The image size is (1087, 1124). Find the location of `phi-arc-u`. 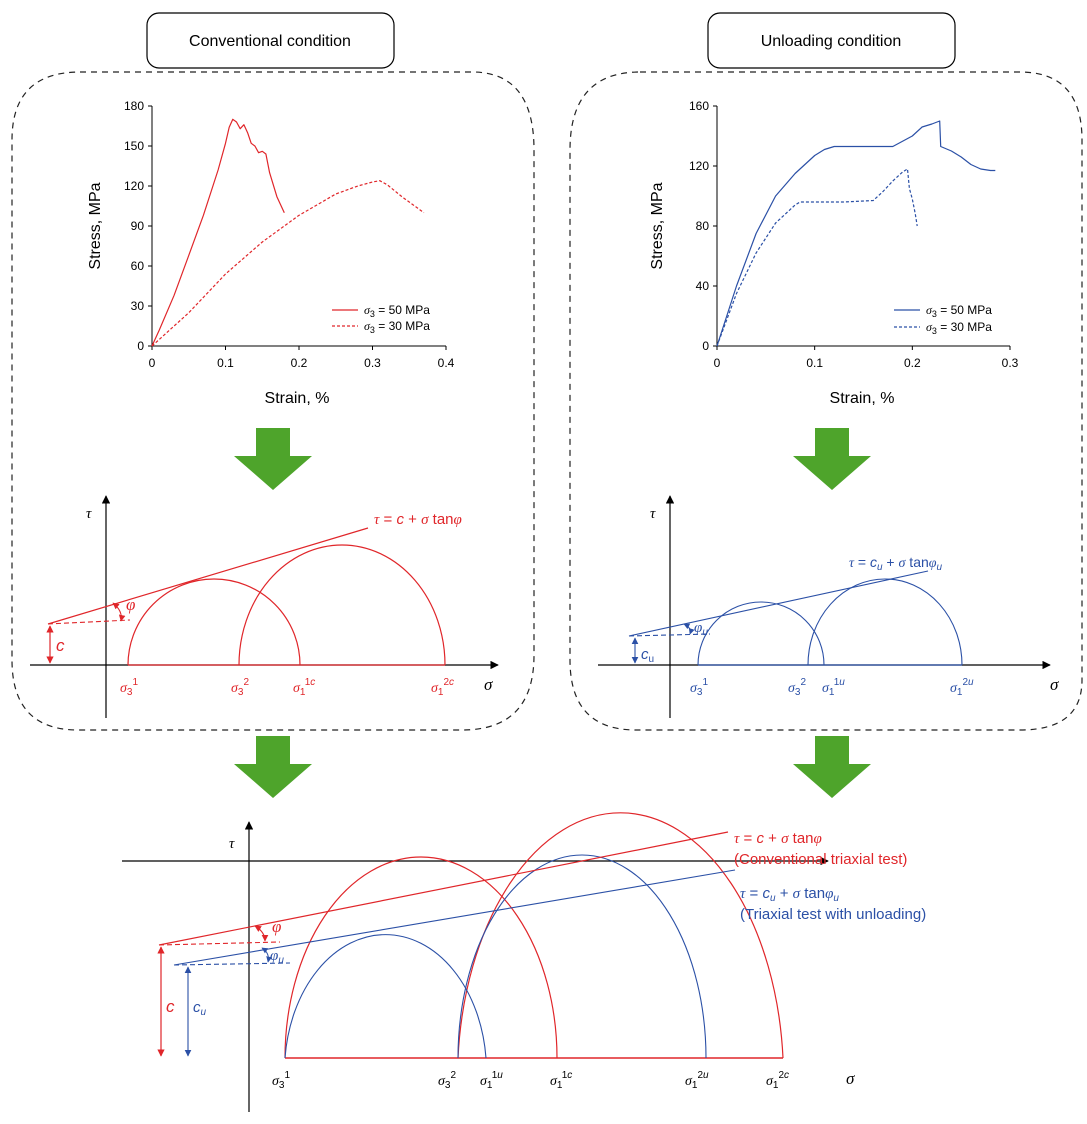

phi-arc-u is located at coordinates (689, 629).